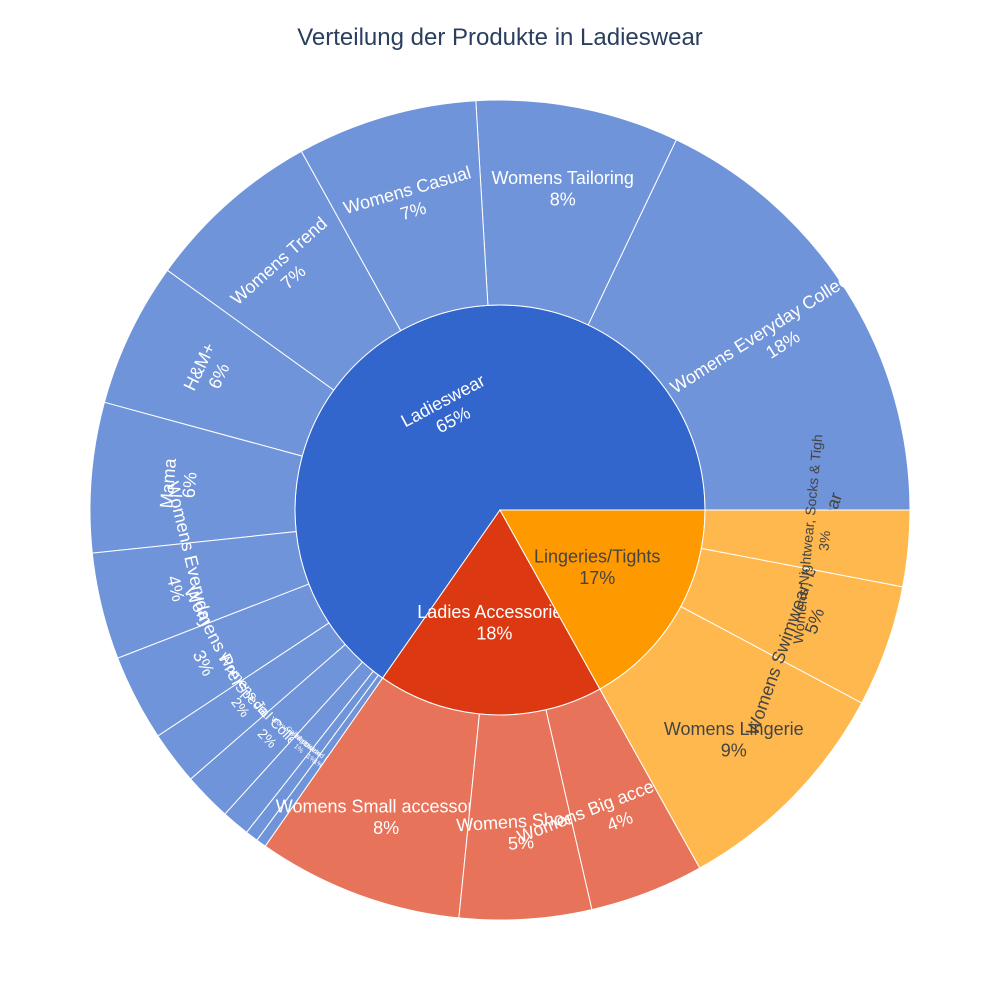  I want to click on segment-womens-lingerie: Womens Lingerie 9%, so click(731, 737).